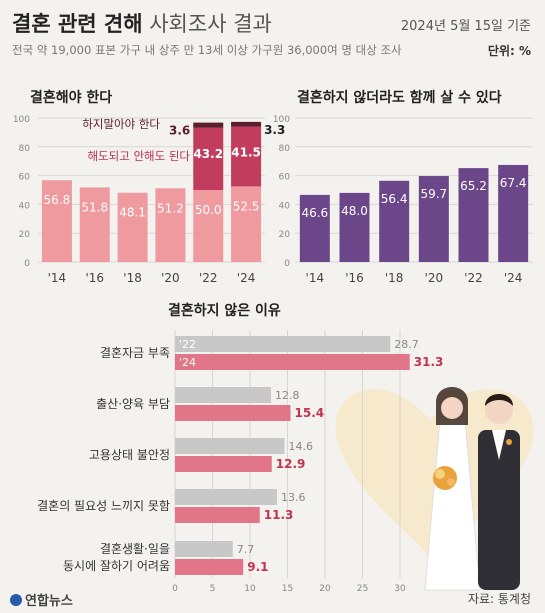 This screenshot has height=613, width=545. I want to click on chart2-ytick: 60, so click(285, 178).